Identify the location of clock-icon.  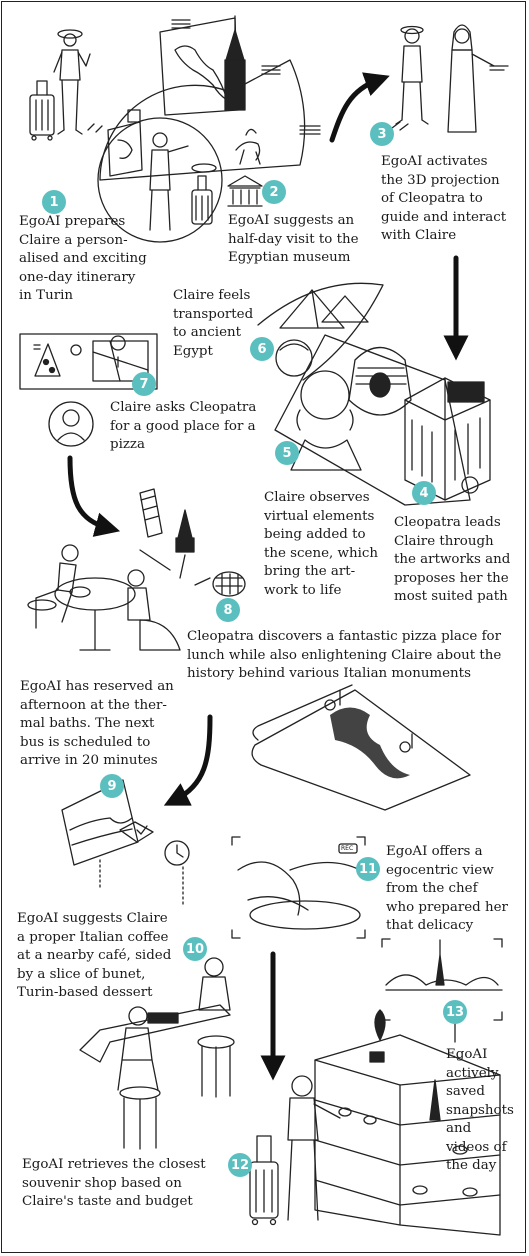
(177, 853).